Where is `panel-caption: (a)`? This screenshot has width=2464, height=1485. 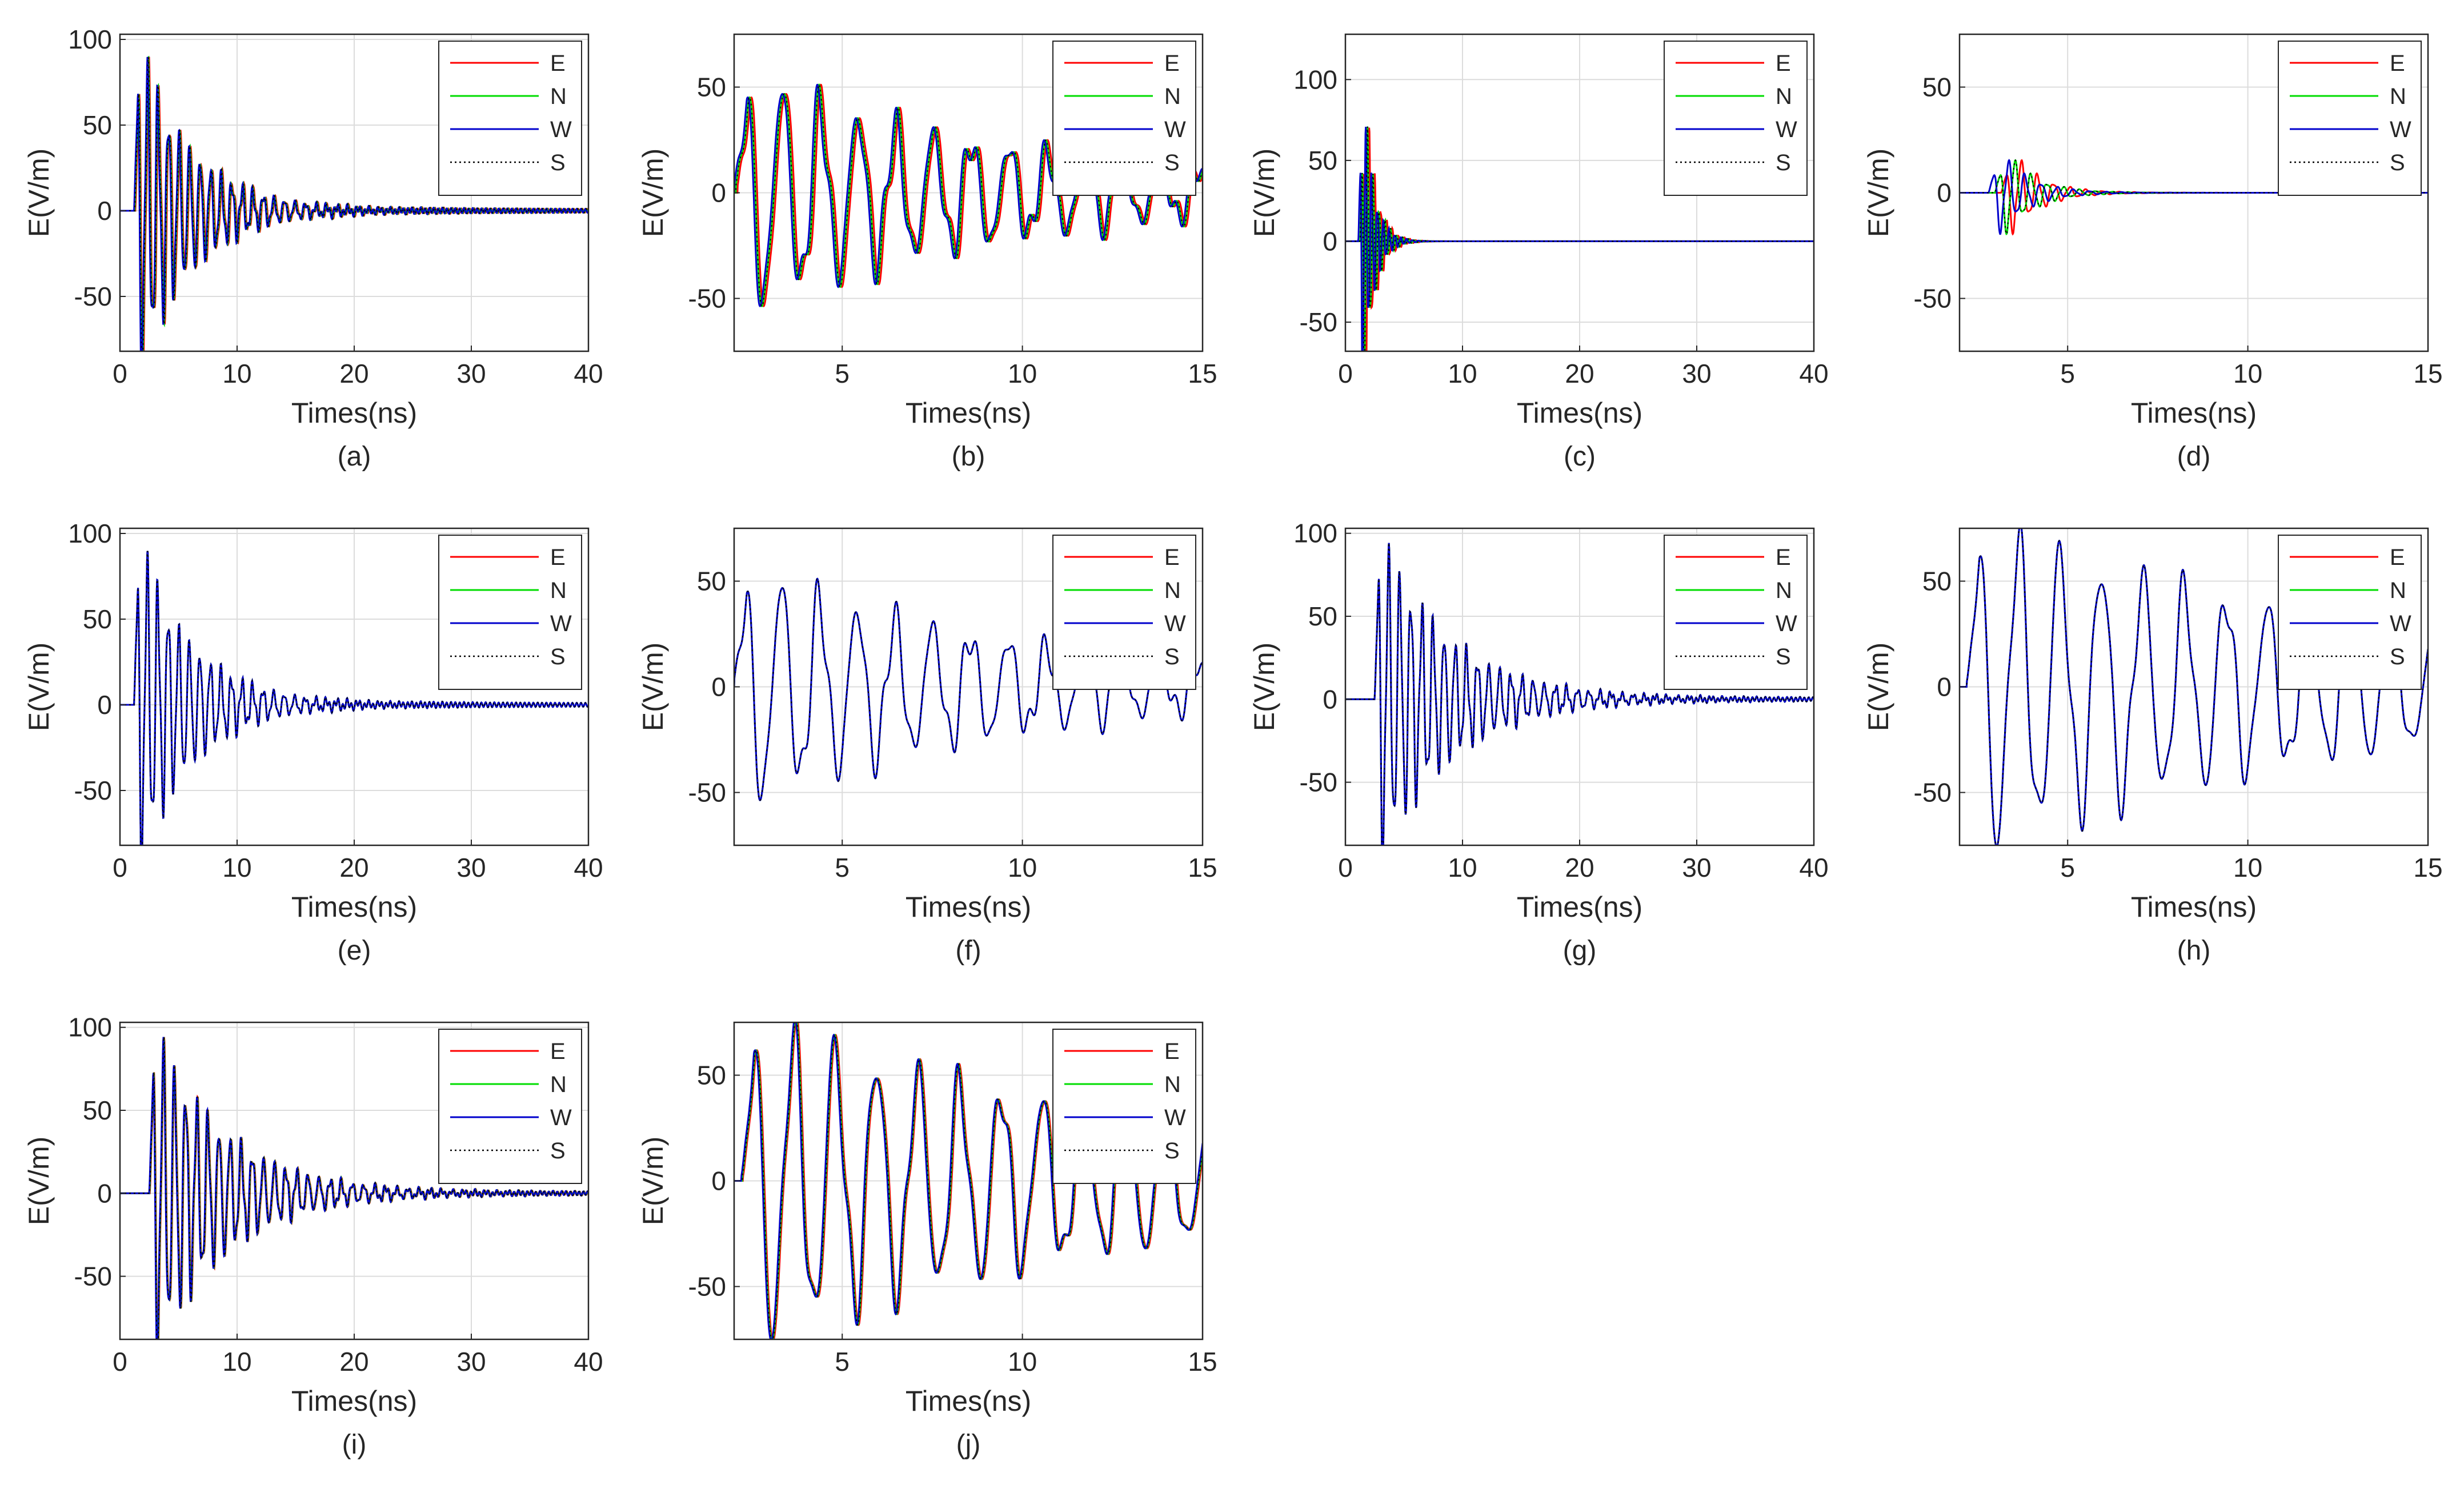
panel-caption: (a) is located at coordinates (354, 457).